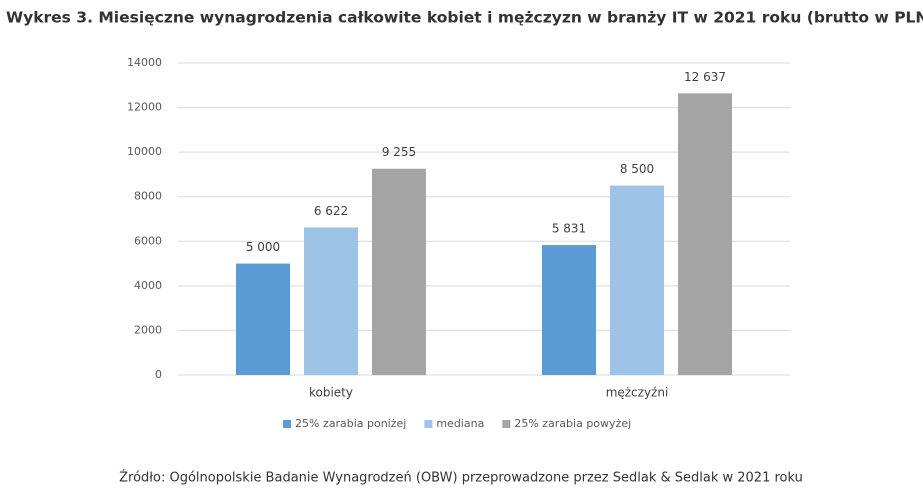  I want to click on y-tick-label: 2000, so click(148, 329).